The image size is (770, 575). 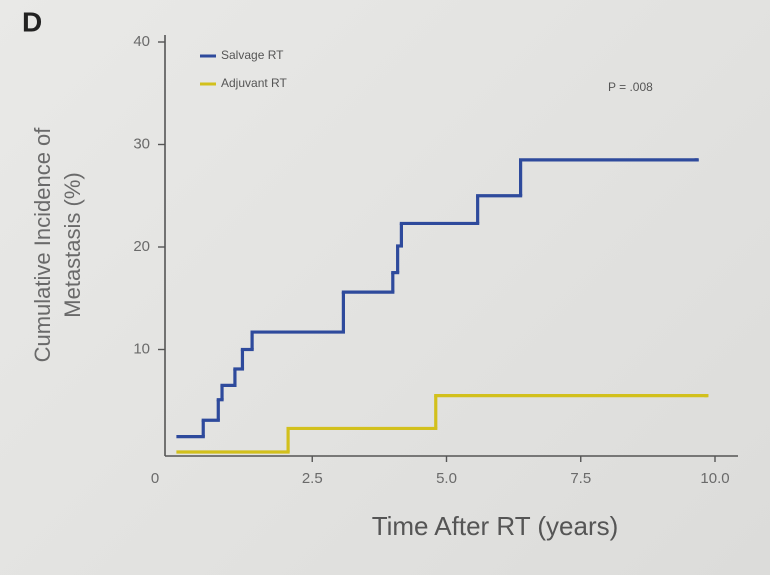 What do you see at coordinates (254, 83) in the screenshot?
I see `legend-label: Adjuvant RT` at bounding box center [254, 83].